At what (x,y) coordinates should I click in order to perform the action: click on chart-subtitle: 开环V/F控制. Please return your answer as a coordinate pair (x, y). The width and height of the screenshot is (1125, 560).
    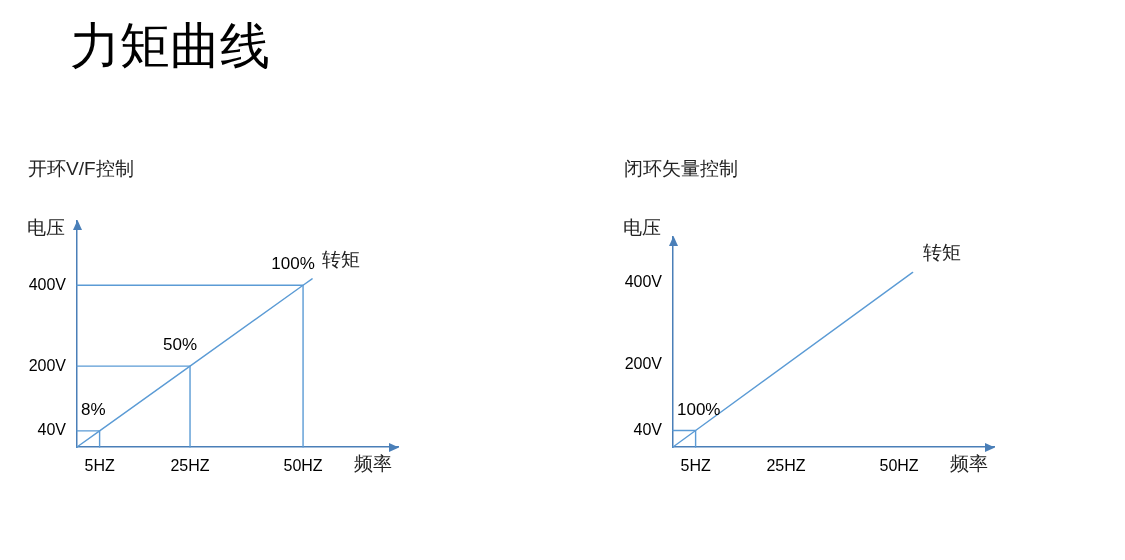
    Looking at the image, I should click on (81, 169).